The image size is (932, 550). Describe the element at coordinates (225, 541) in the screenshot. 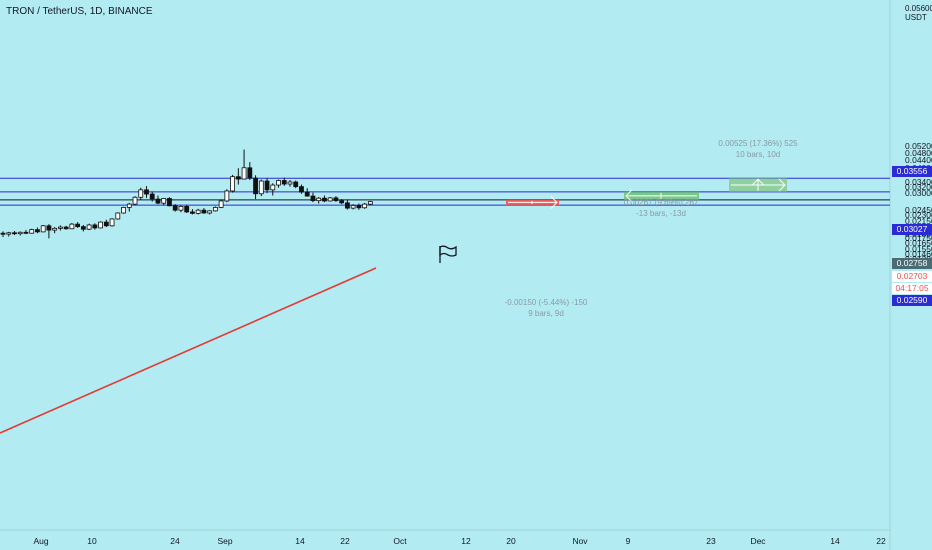

I see `time-label: Sep` at that location.